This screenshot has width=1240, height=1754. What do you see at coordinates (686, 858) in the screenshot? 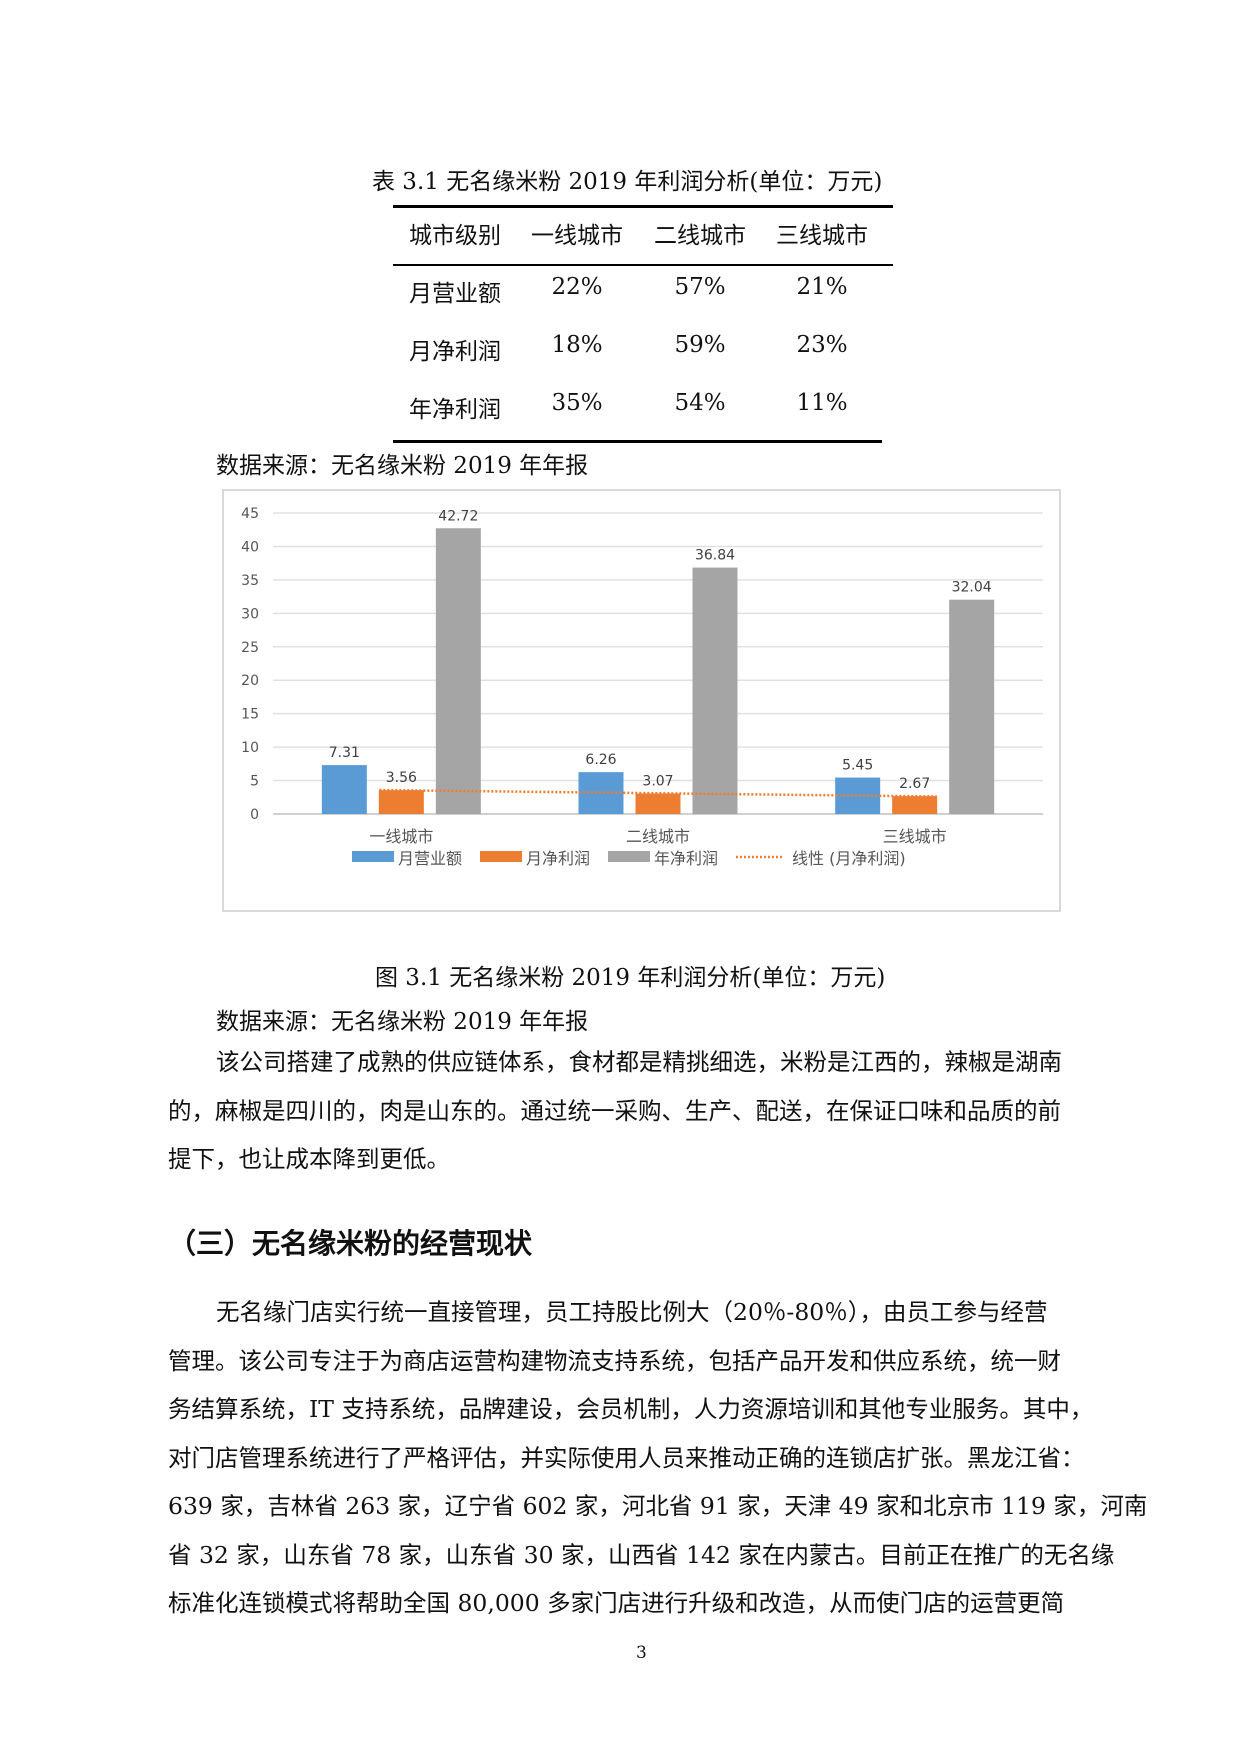
I see `legend-label: 年净利润` at bounding box center [686, 858].